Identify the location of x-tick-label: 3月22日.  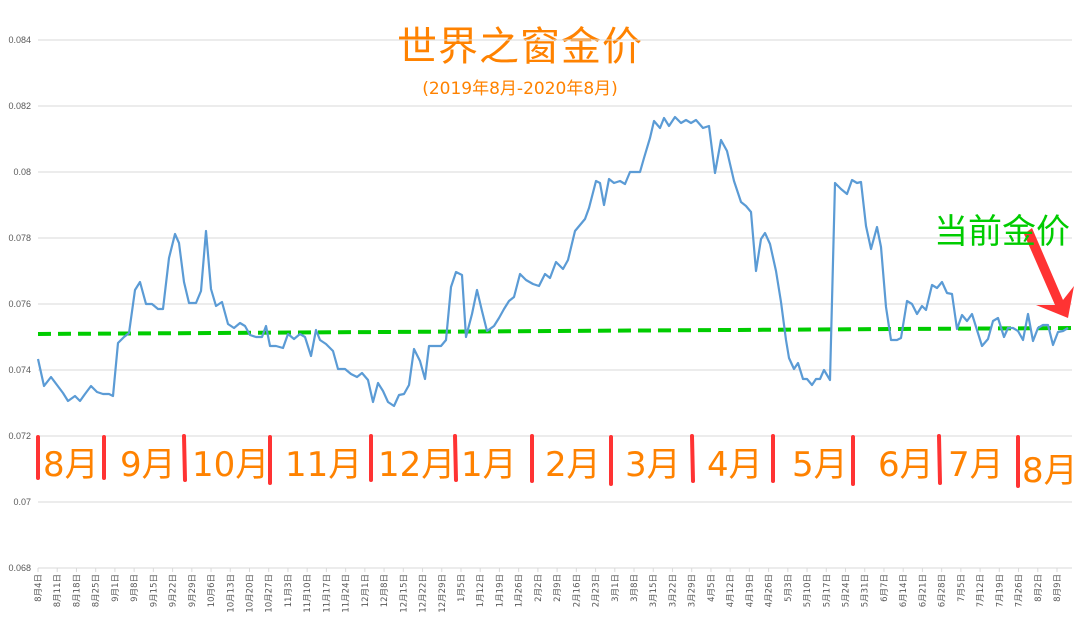
(673, 590).